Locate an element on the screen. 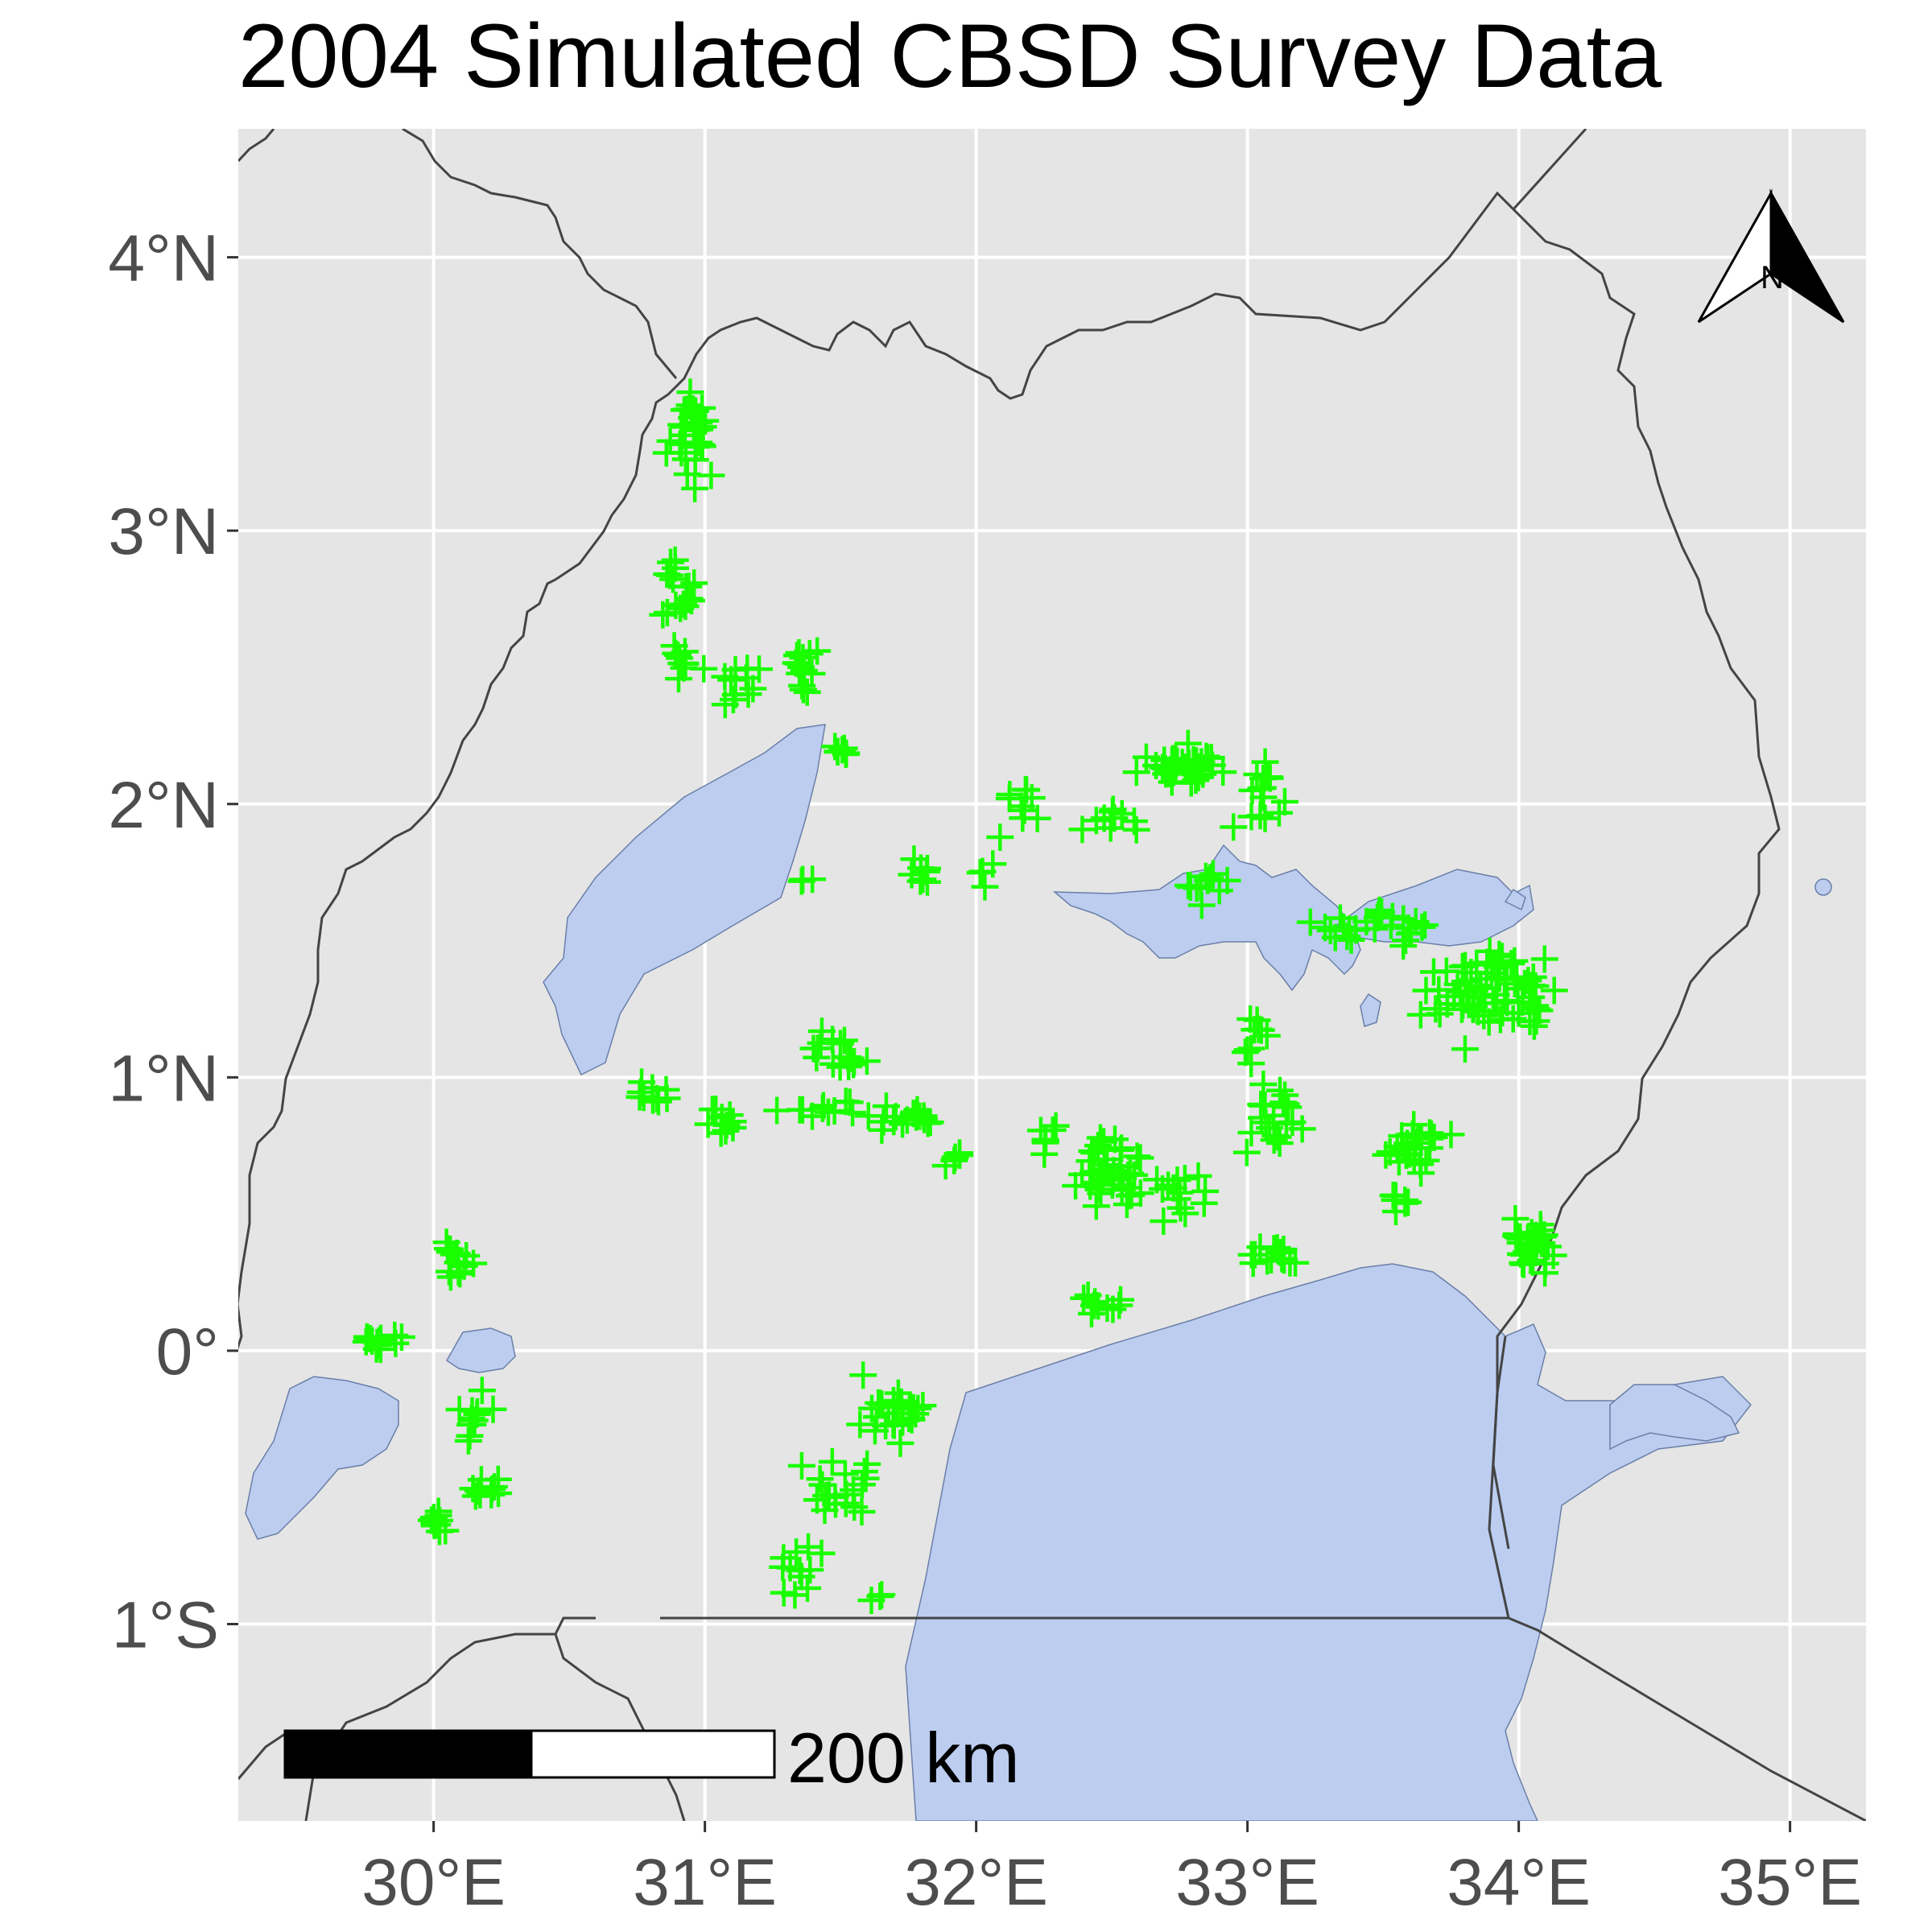 The image size is (1932, 1932). x-axis: 30°E 31°E 32°E 33°E 34°E 35°E is located at coordinates (1111, 1870).